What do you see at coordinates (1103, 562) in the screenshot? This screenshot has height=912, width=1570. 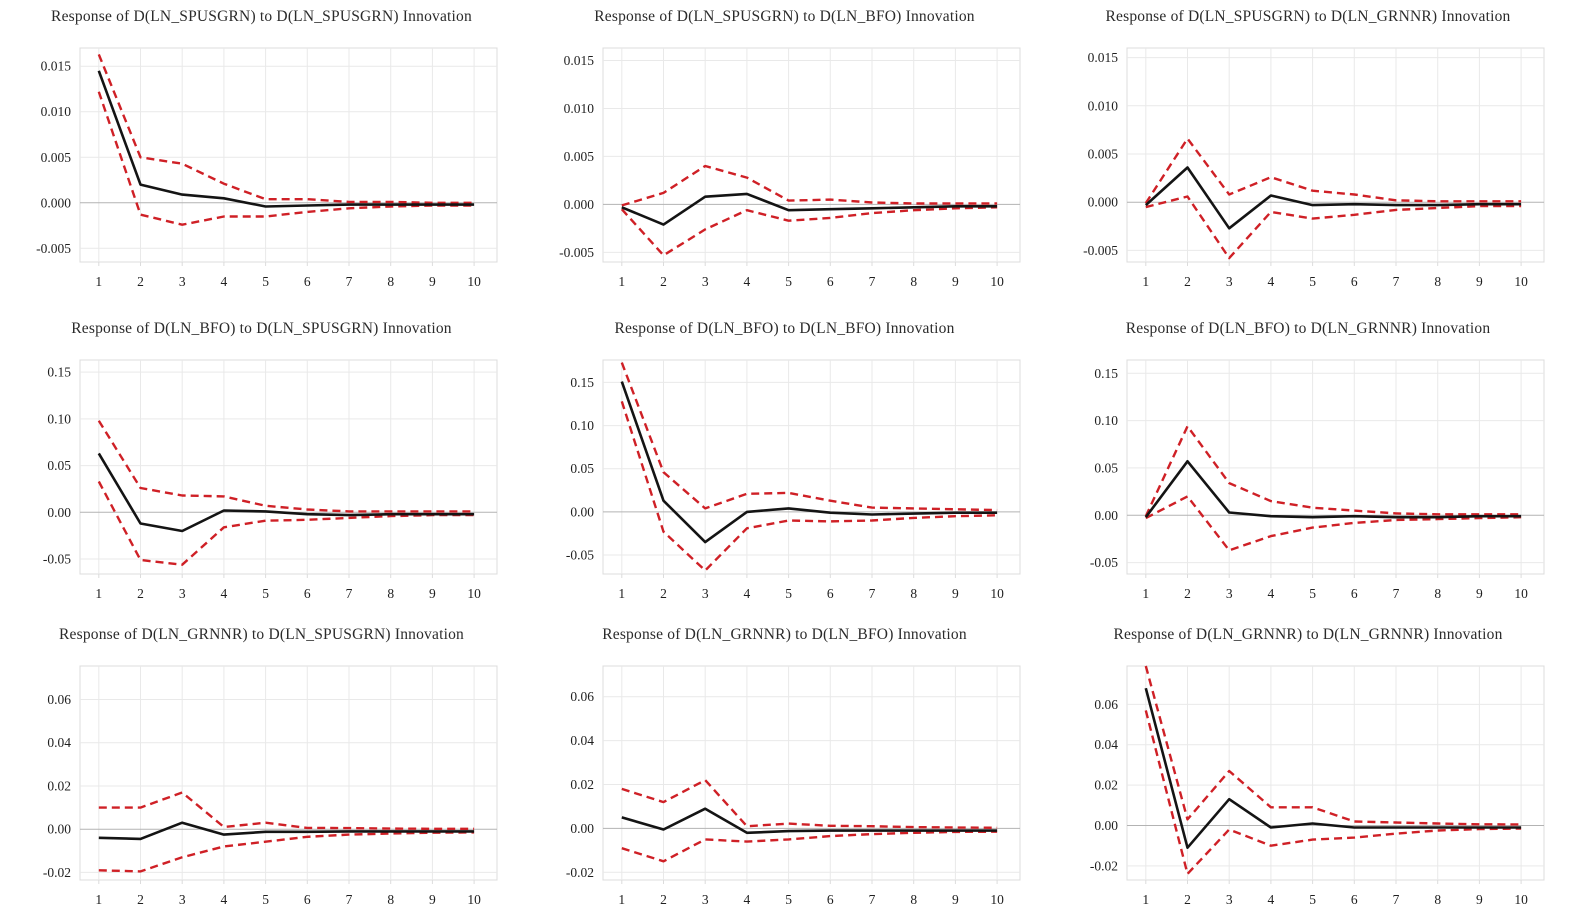 I see `svg-text: -0.05` at bounding box center [1103, 562].